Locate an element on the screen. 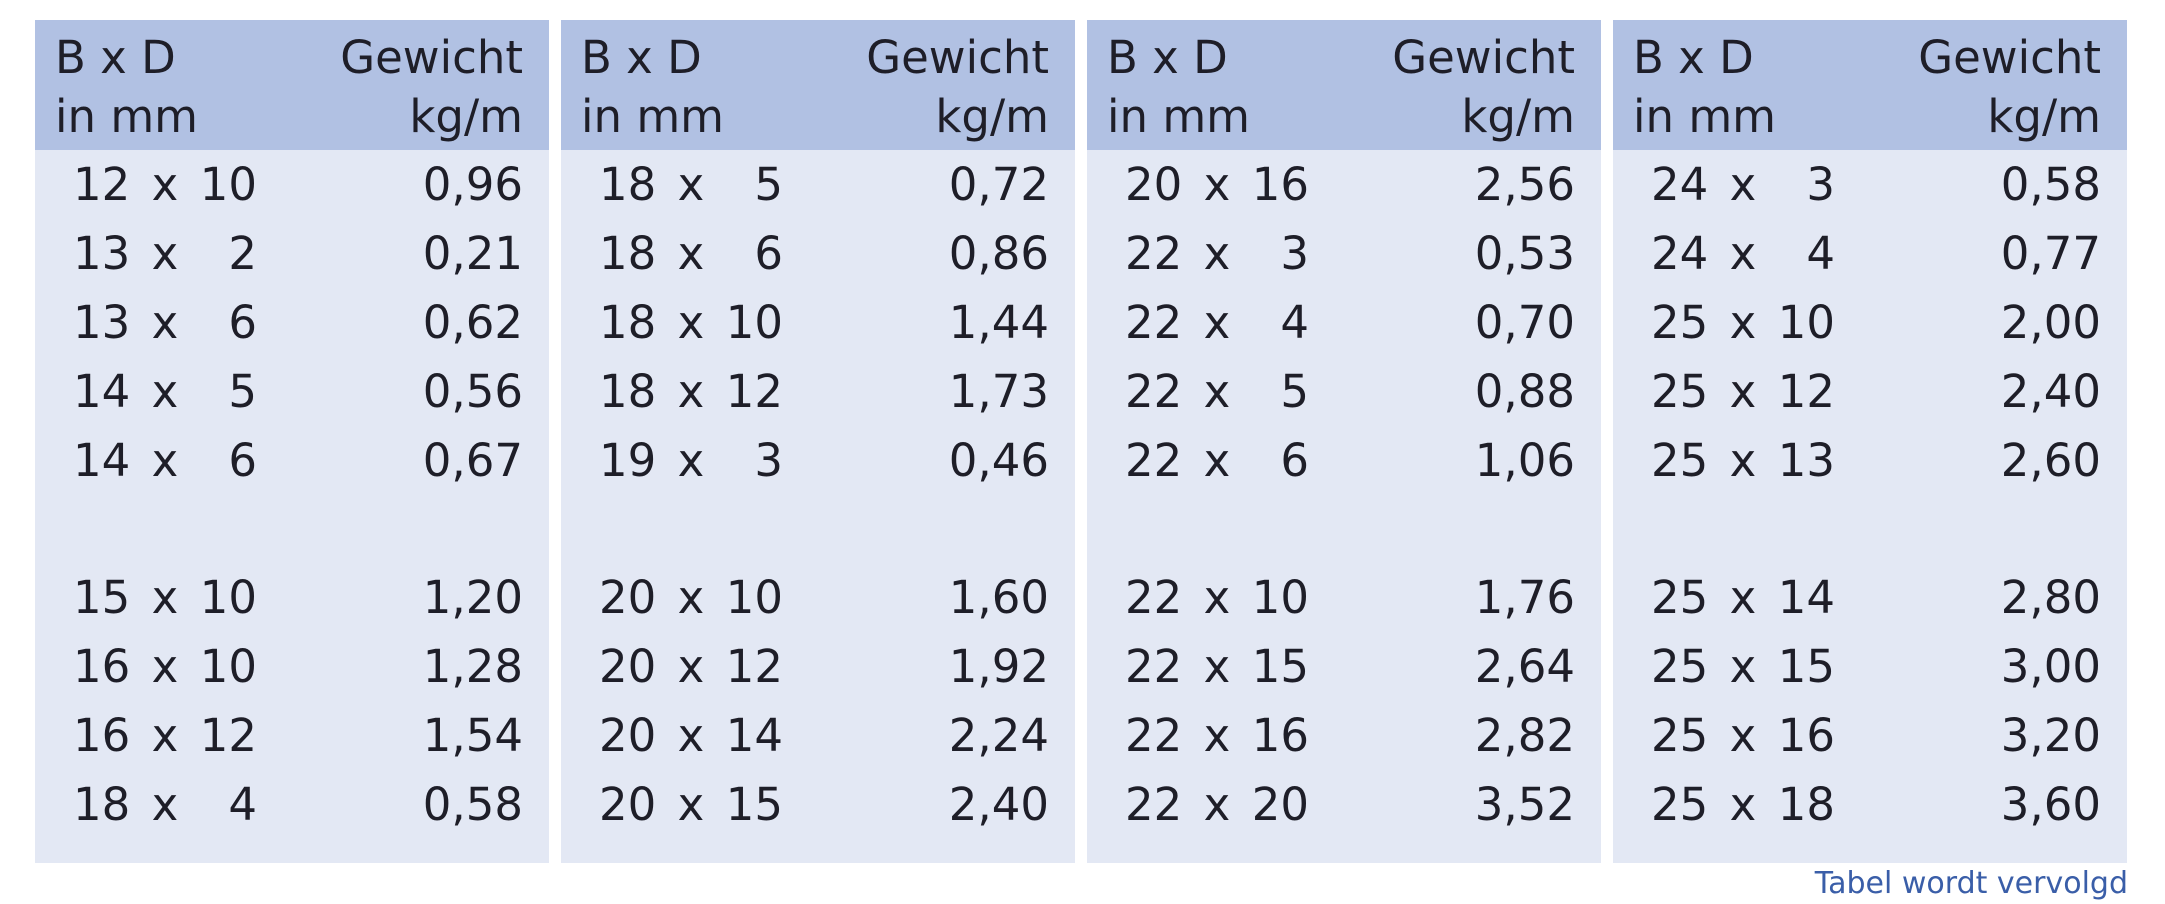  table-row: 20 x 10 1,60 is located at coordinates (818, 597).